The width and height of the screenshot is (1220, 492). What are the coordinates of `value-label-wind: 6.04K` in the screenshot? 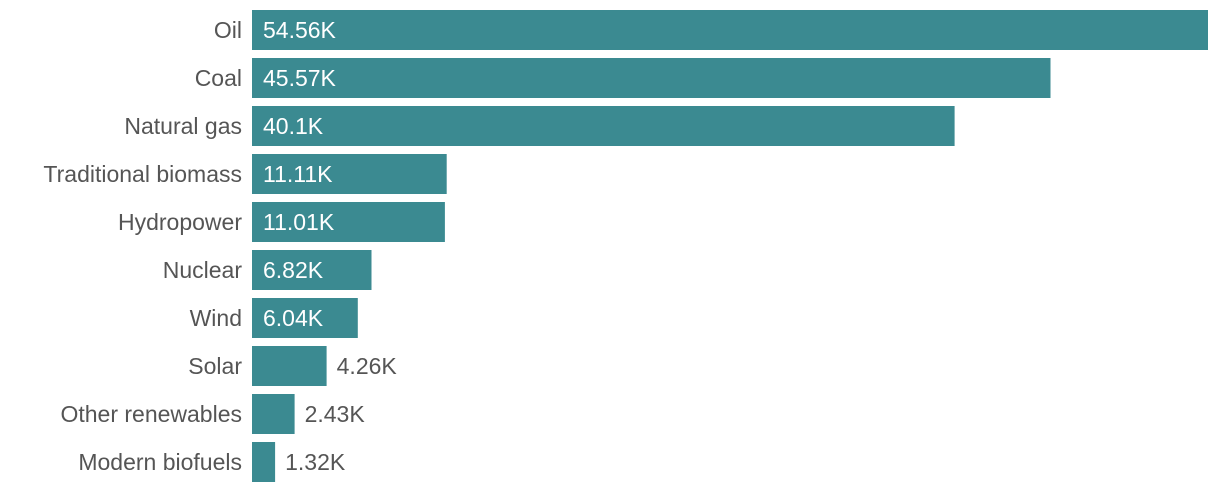 It's located at (293, 318).